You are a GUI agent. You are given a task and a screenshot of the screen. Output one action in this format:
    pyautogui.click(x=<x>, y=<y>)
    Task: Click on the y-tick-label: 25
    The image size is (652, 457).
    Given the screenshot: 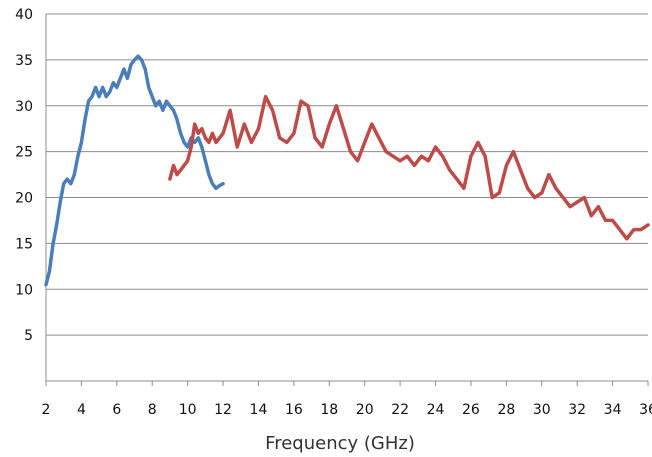 What is the action you would take?
    pyautogui.click(x=24, y=153)
    